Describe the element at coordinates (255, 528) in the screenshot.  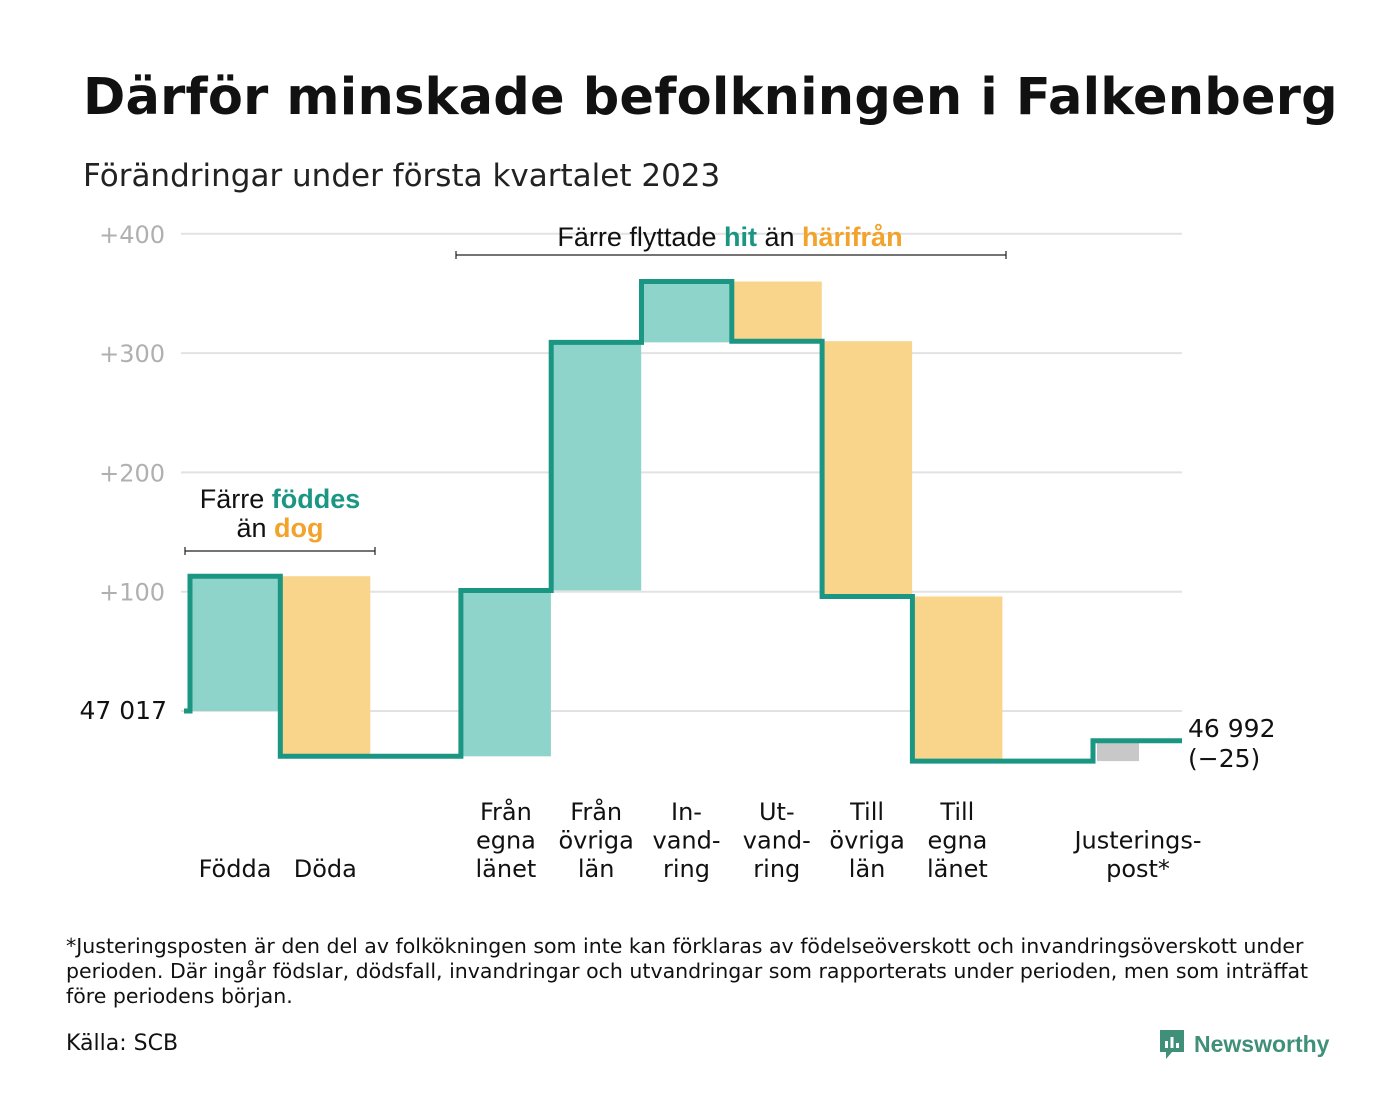
I see `births-annotation-pre2: än` at that location.